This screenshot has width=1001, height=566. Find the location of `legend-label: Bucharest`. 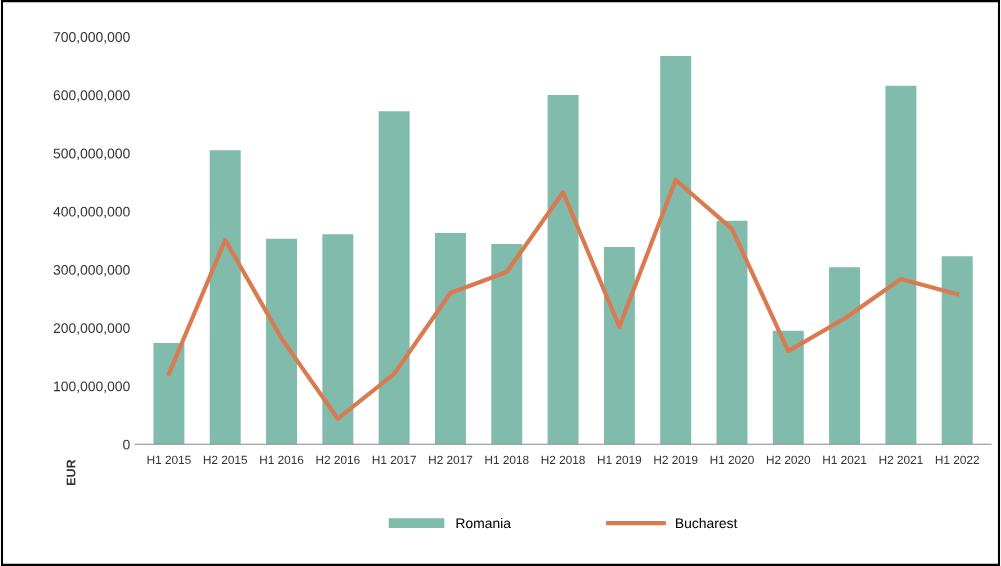

legend-label: Bucharest is located at coordinates (707, 523).